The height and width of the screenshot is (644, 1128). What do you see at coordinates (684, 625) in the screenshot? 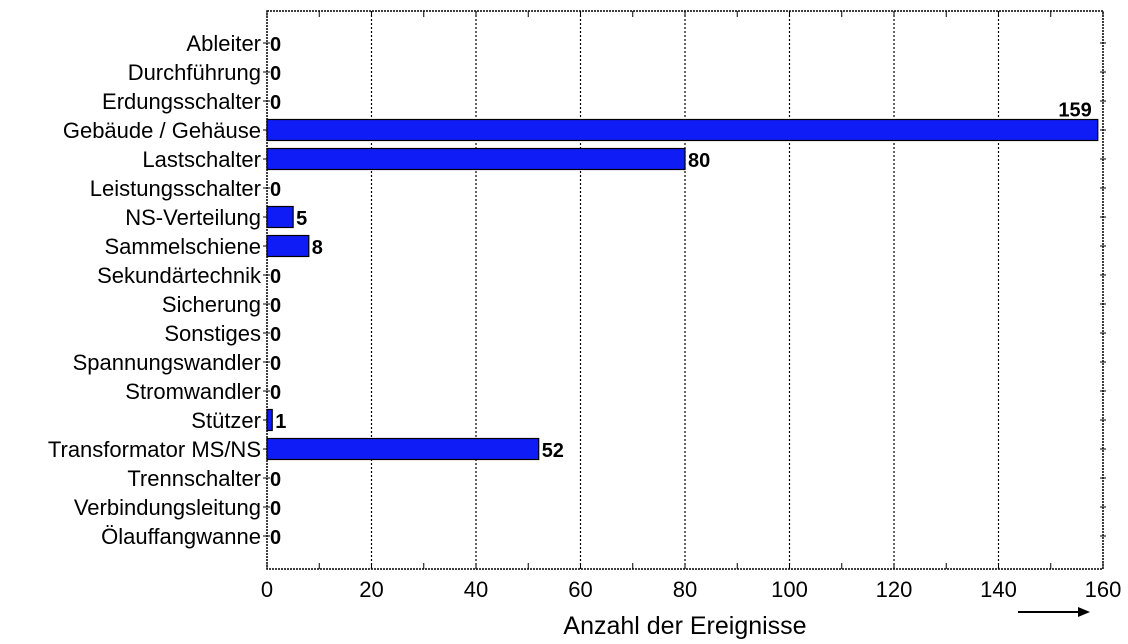
I see `x-axis-label: Anzahl der Ereignisse` at bounding box center [684, 625].